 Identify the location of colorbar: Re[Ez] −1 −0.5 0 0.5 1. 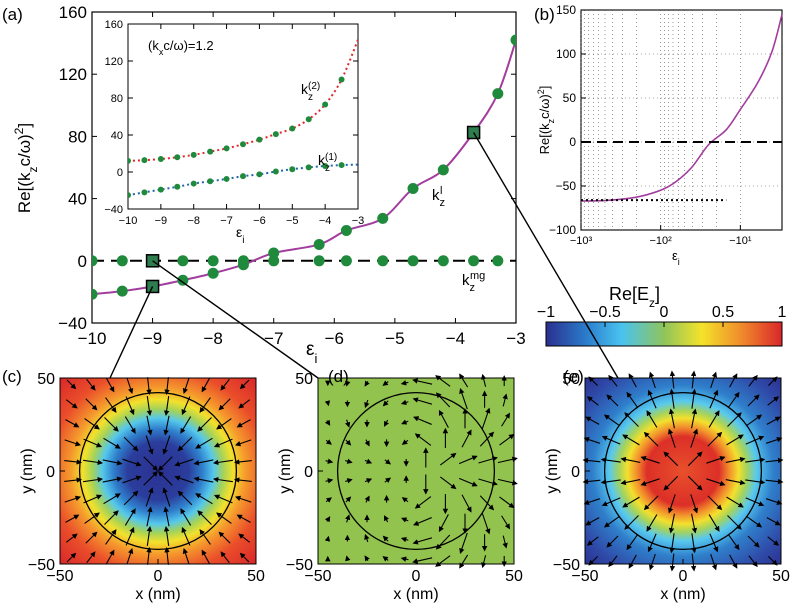
(662, 315).